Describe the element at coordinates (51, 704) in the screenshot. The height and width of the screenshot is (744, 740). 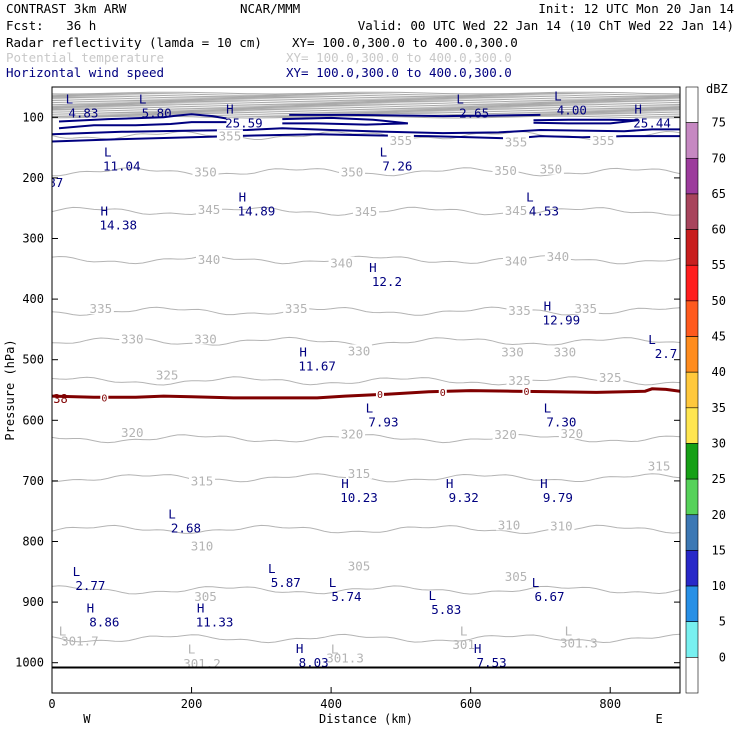
I see `x-tick-label: 0` at that location.